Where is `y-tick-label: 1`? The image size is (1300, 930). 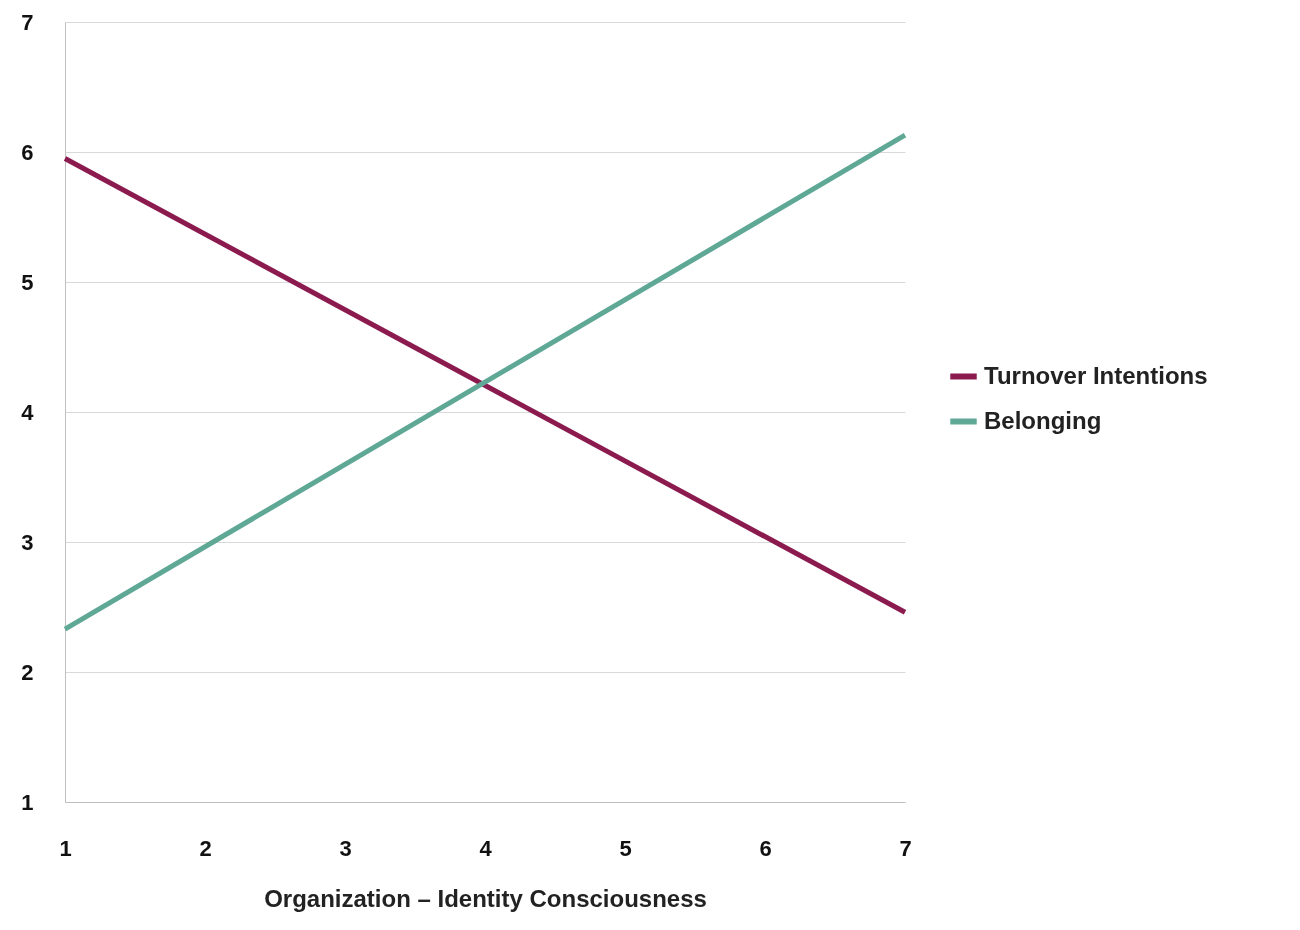 y-tick-label: 1 is located at coordinates (27, 802).